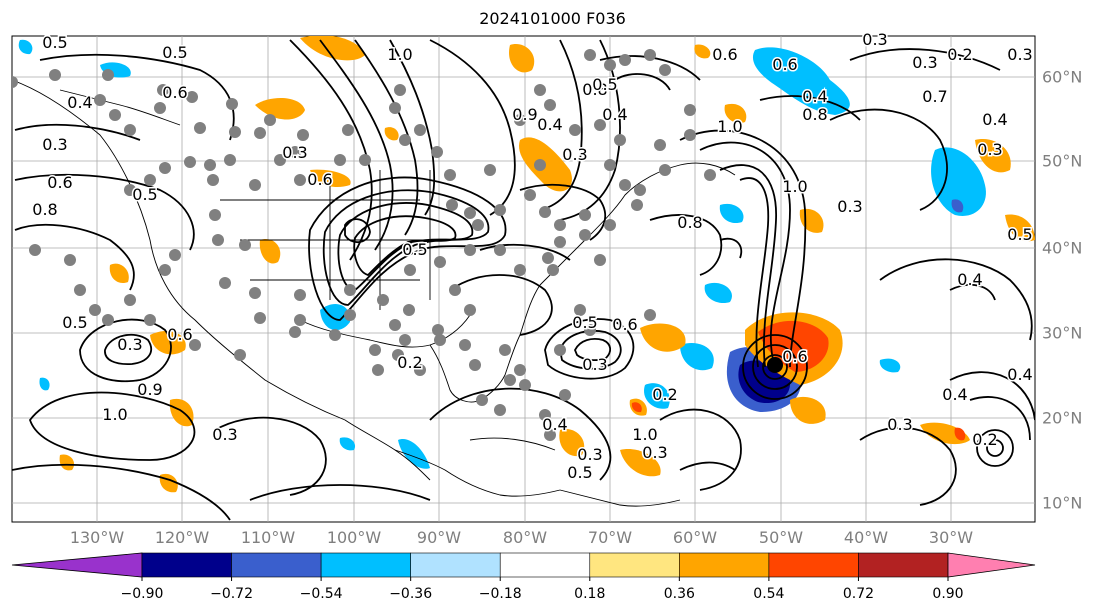 The image size is (1105, 615). Describe the element at coordinates (500, 594) in the screenshot. I see `colorbar-tick-label: −0.18` at that location.